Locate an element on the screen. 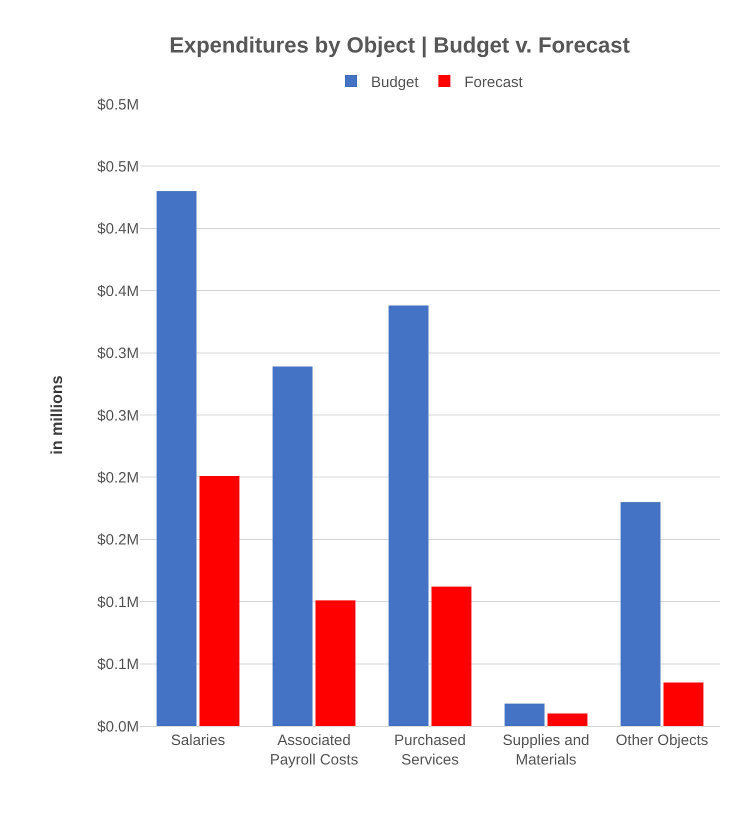  x-tick-label: Other Objects is located at coordinates (662, 740).